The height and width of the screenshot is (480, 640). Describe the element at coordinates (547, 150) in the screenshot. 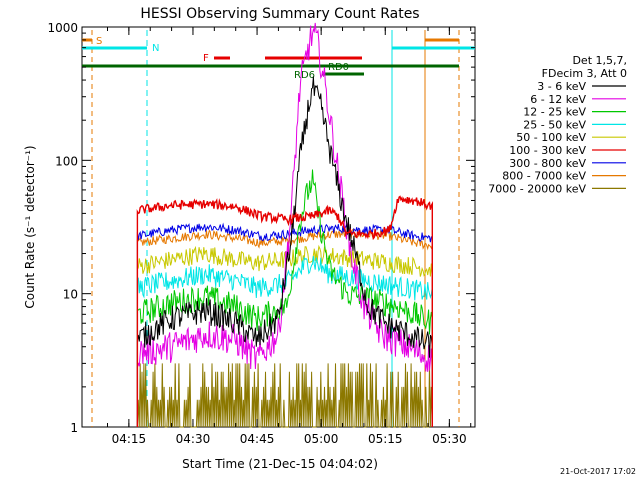

I see `legend-entry-label: 100 - 300 keV` at that location.